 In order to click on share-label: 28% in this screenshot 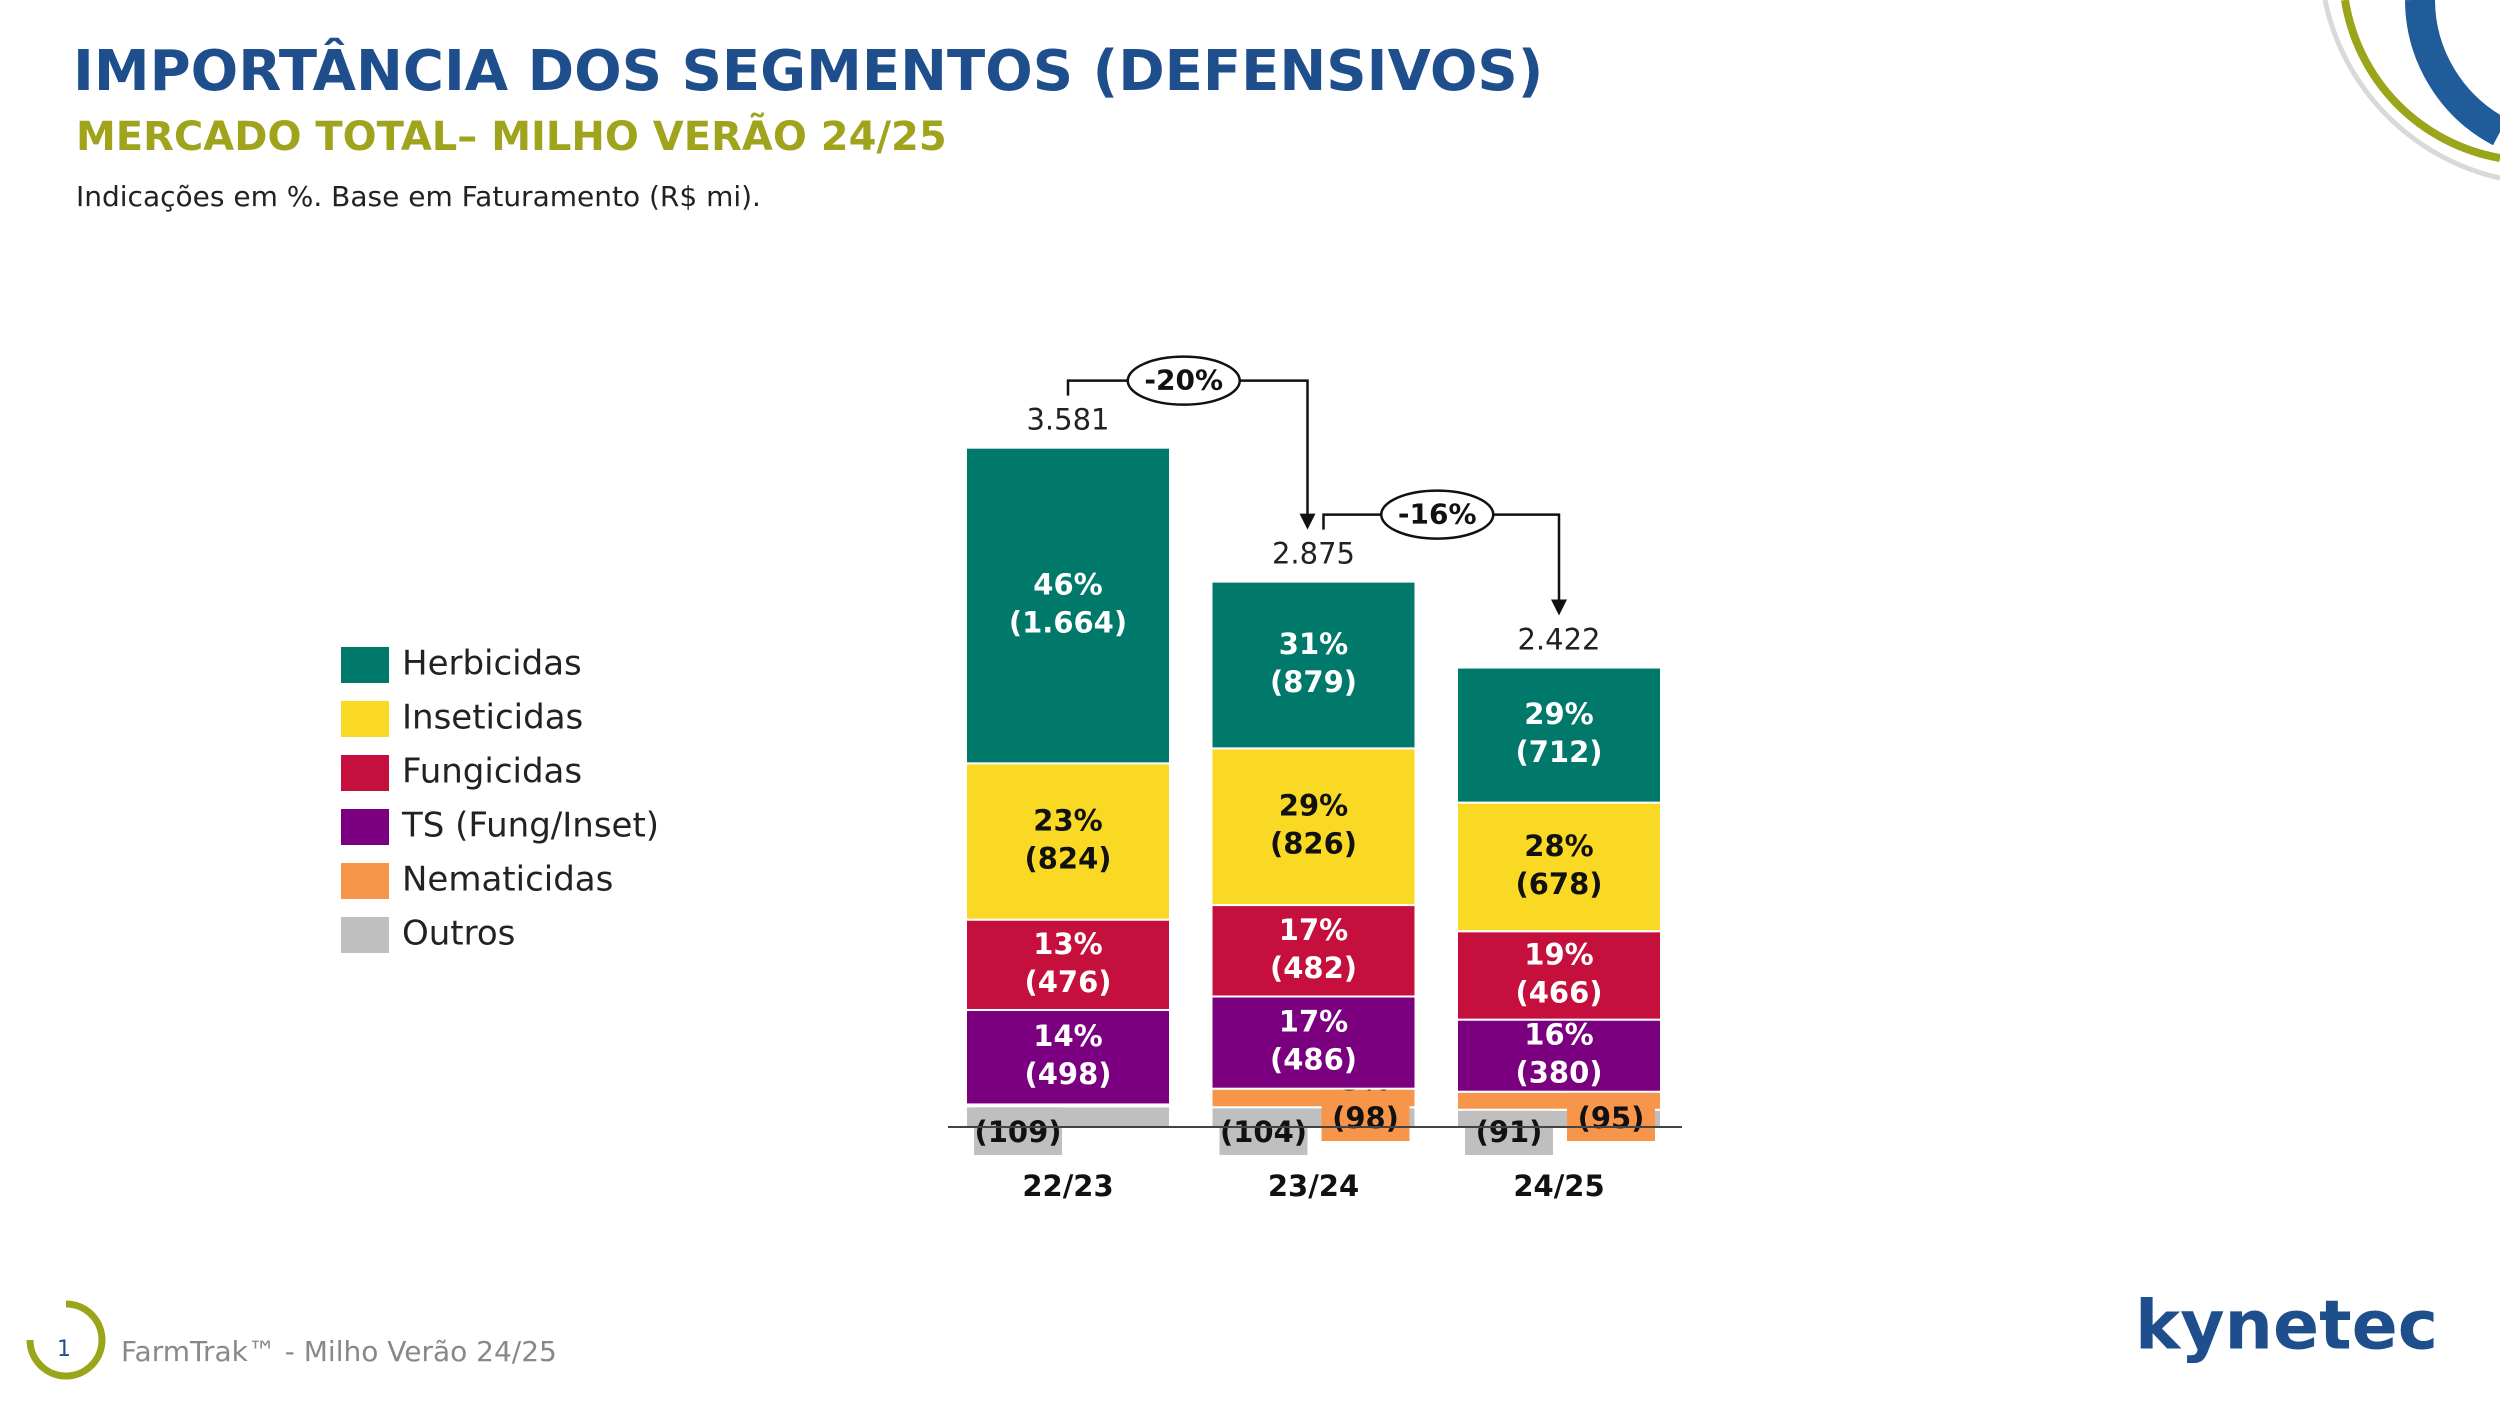, I will do `click(1558, 846)`.